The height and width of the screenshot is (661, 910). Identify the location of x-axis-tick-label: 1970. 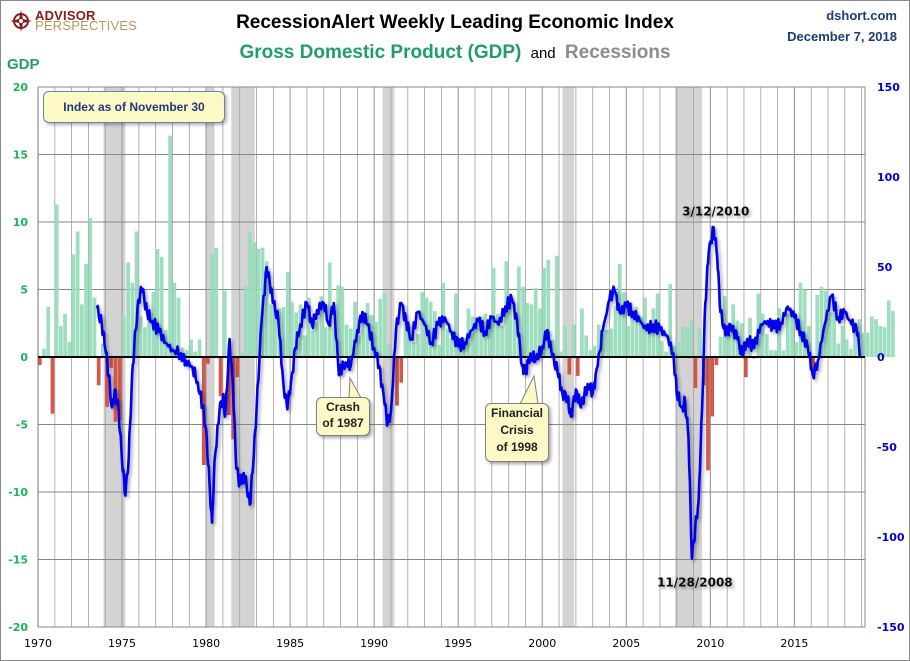
(38, 643).